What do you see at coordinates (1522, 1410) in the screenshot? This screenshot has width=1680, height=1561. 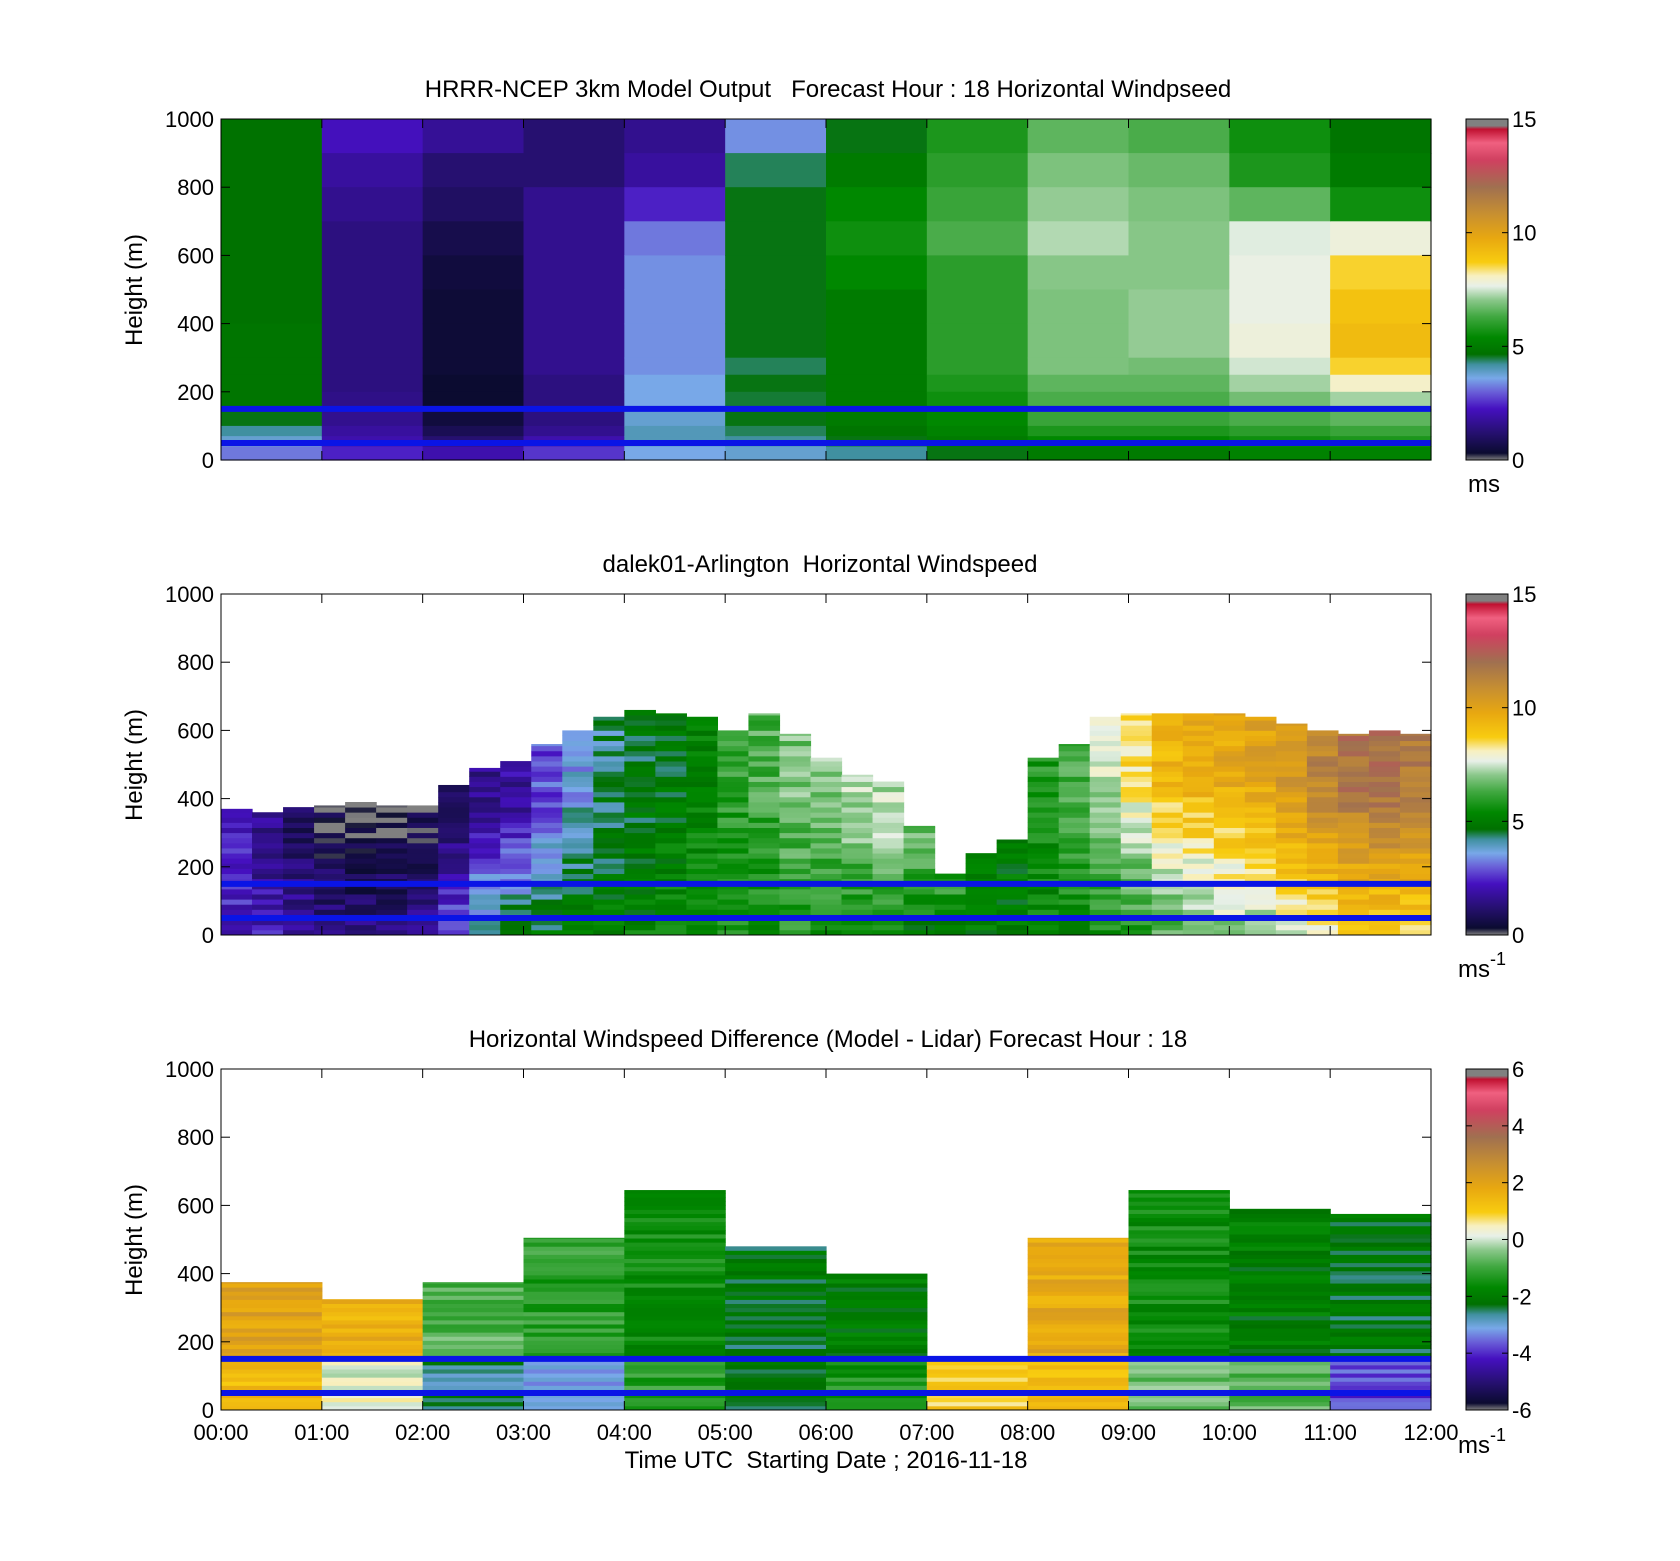 I see `colorbar-tick-label: -6` at bounding box center [1522, 1410].